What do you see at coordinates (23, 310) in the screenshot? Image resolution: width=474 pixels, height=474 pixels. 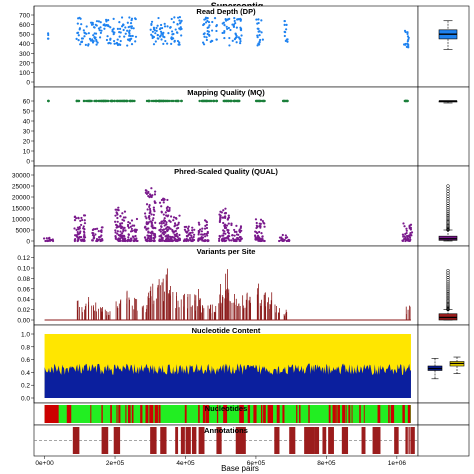 I see `y-tick-label: 0.02` at bounding box center [23, 310].